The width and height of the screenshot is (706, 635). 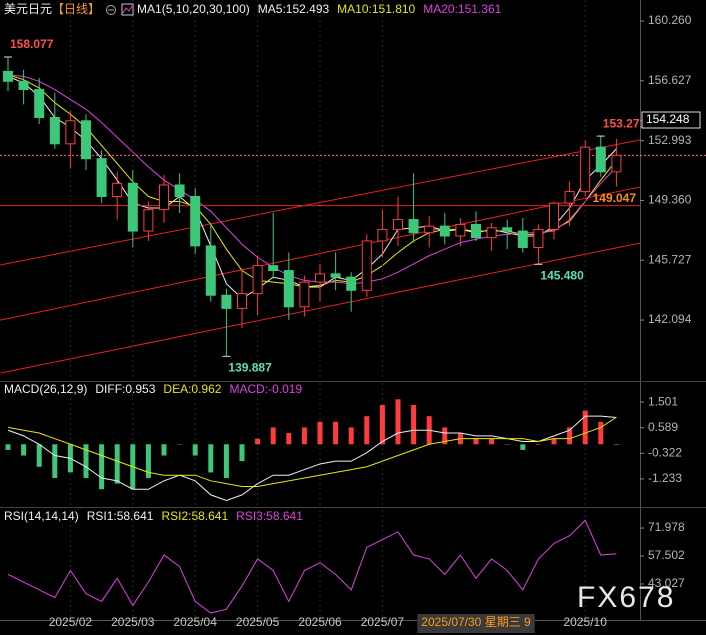 What do you see at coordinates (196, 622) in the screenshot?
I see `x-tick-label: 2025/04` at bounding box center [196, 622].